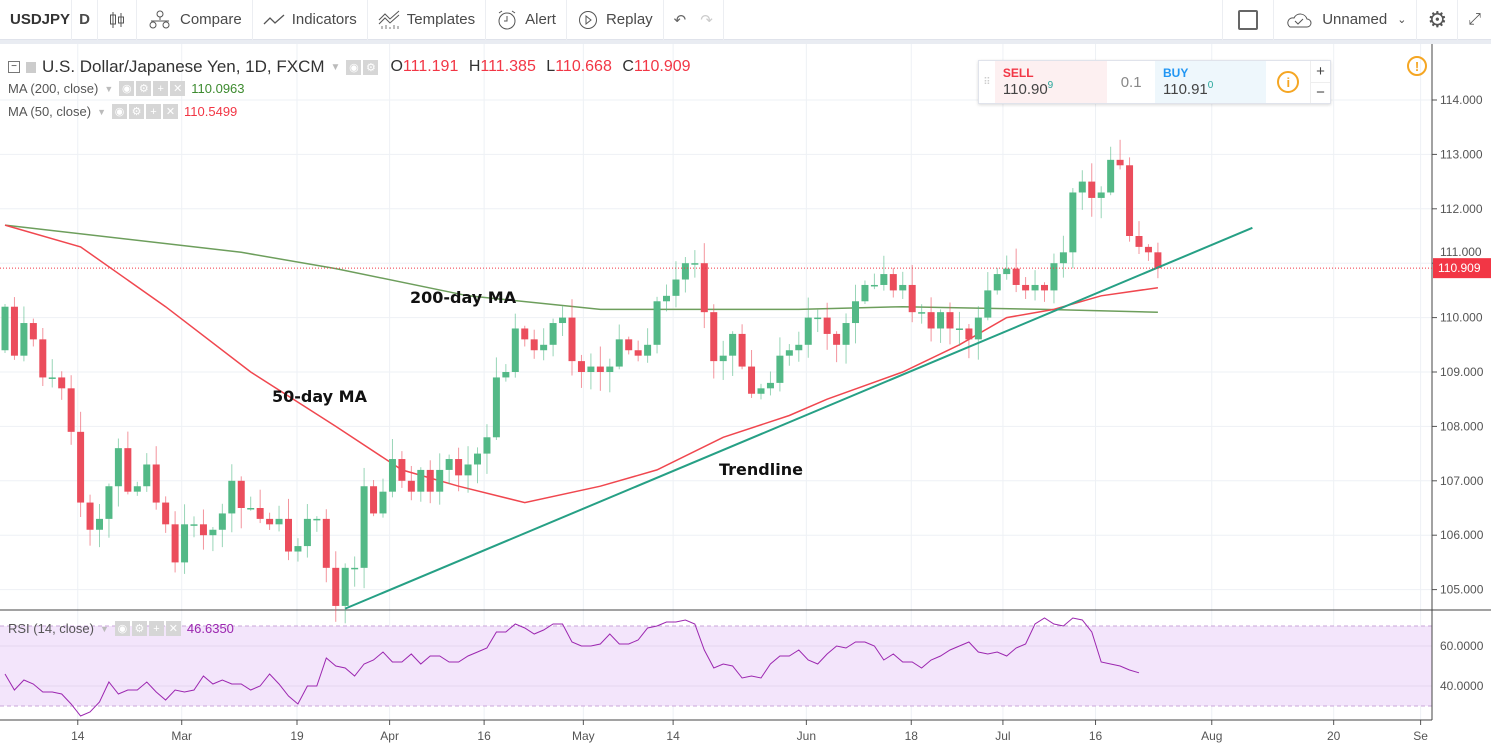  Describe the element at coordinates (36, 20) in the screenshot. I see `symbol-search-button: USDJPY` at that location.